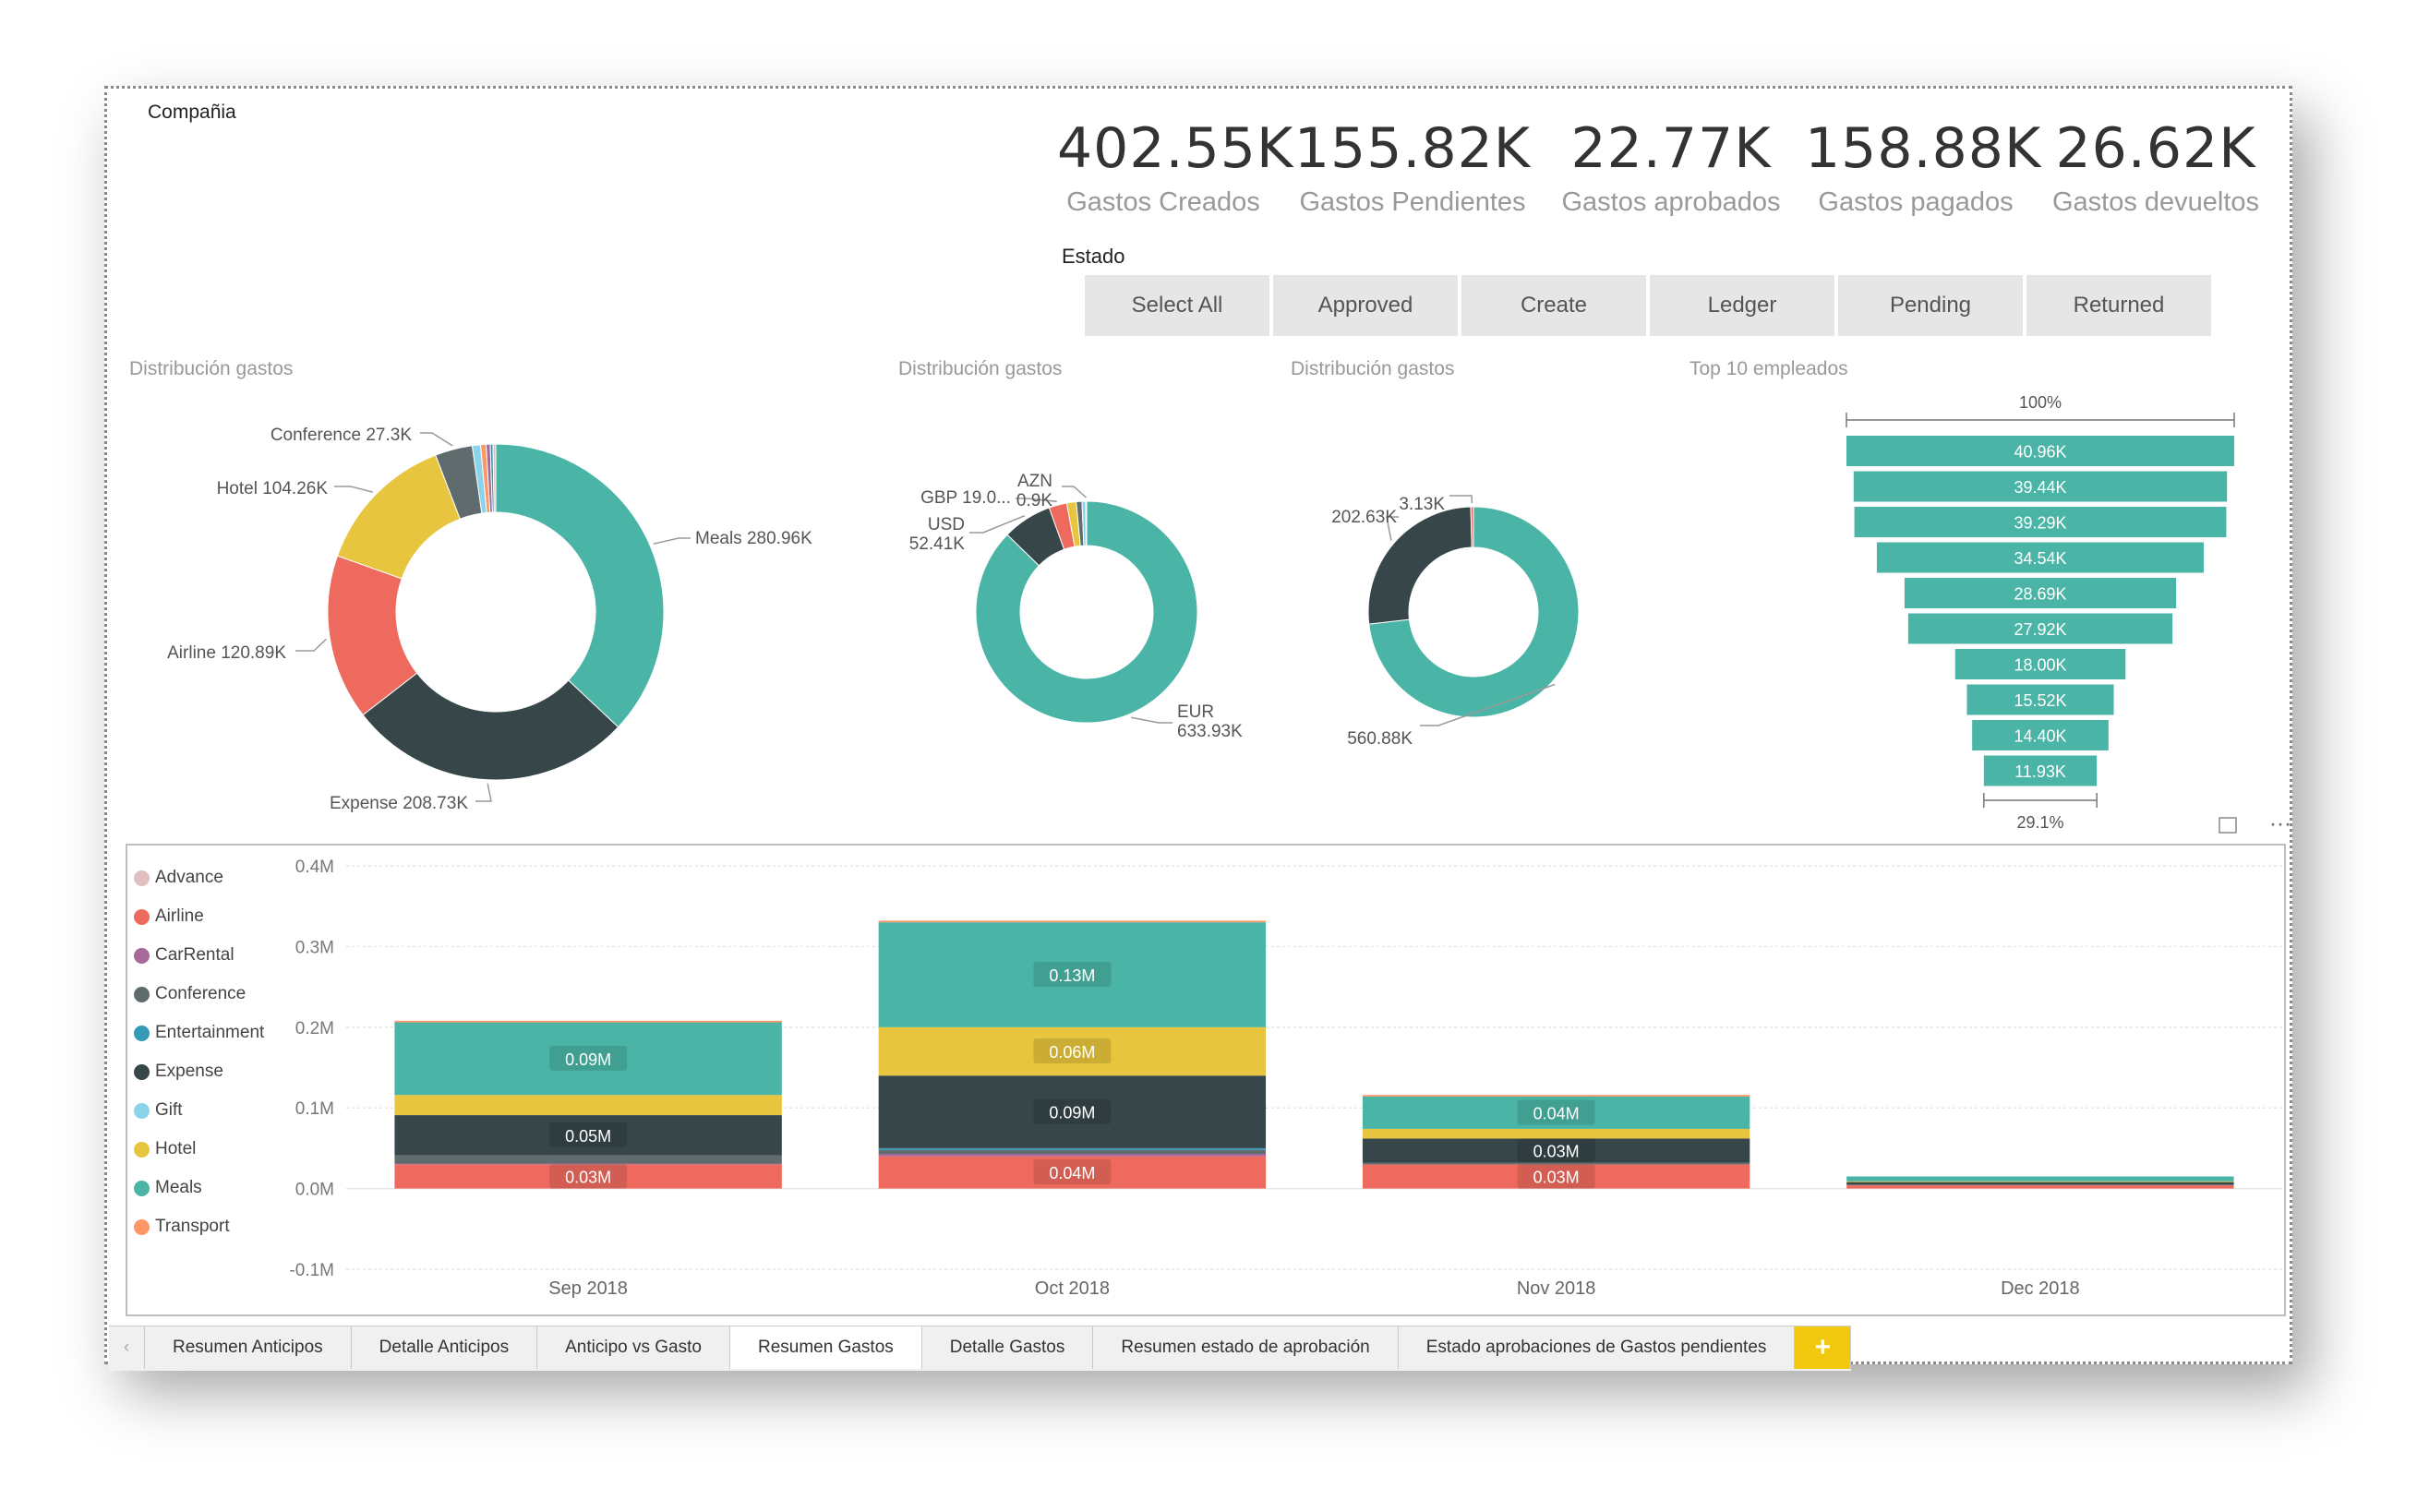  I want to click on legend-label: Entertainment, so click(210, 1032).